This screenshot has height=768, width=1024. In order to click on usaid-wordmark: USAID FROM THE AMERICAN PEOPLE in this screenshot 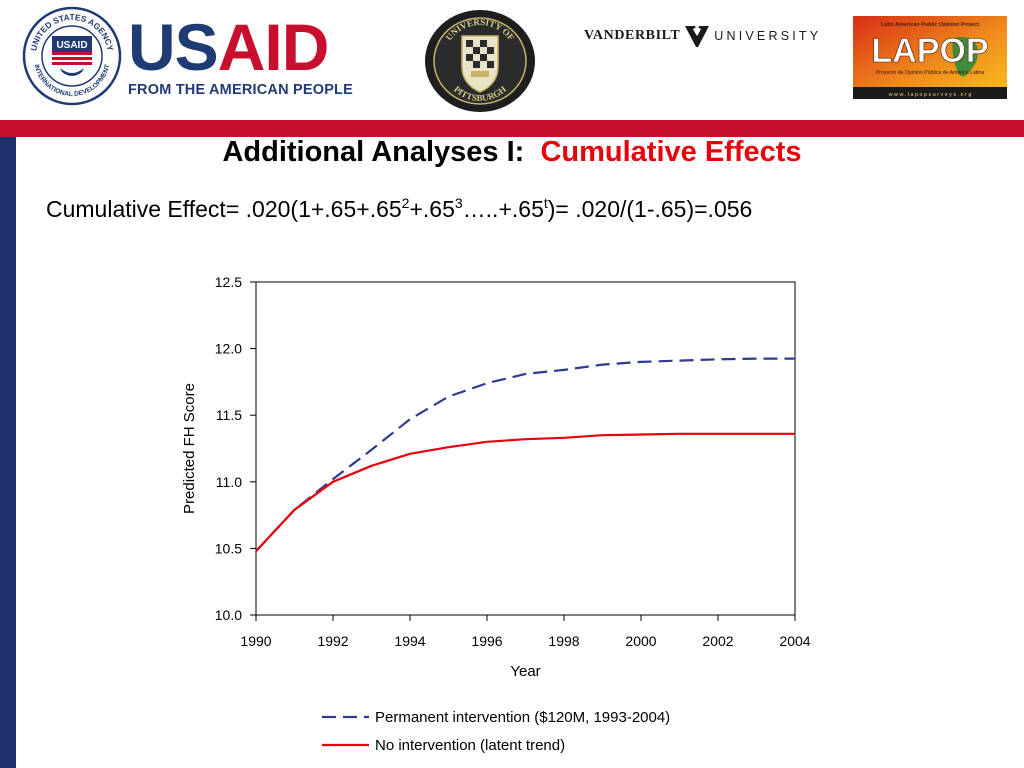, I will do `click(240, 56)`.